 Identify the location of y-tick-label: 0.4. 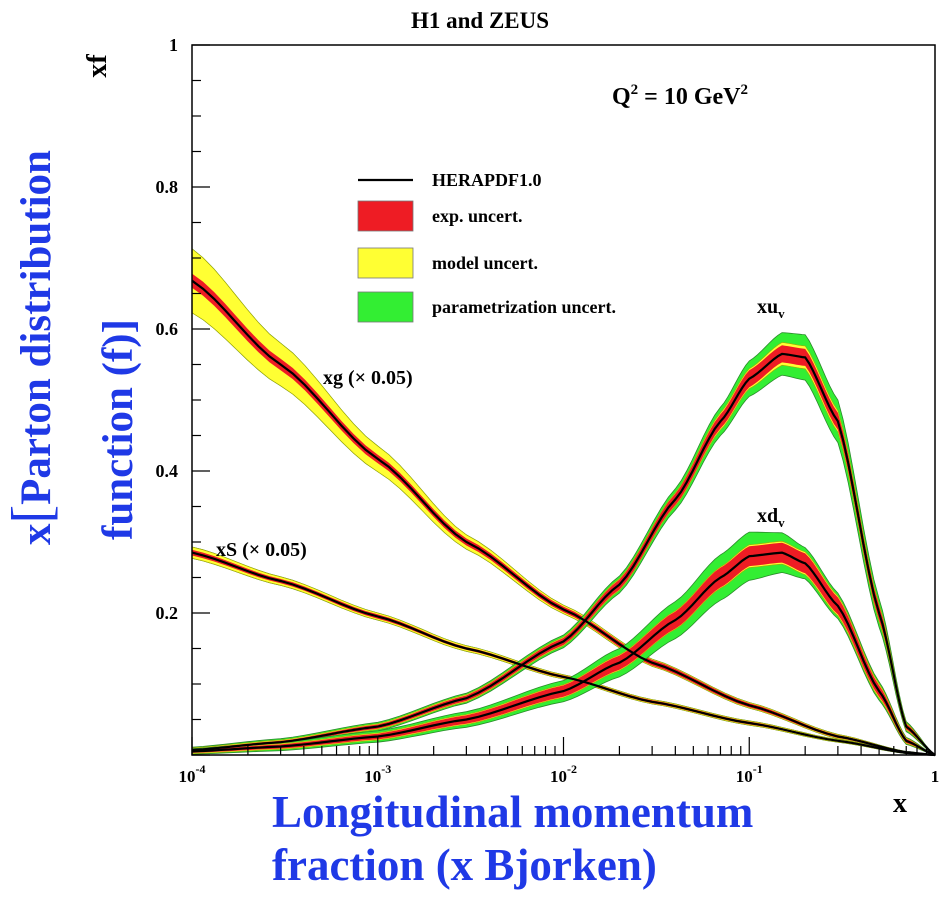
(167, 471).